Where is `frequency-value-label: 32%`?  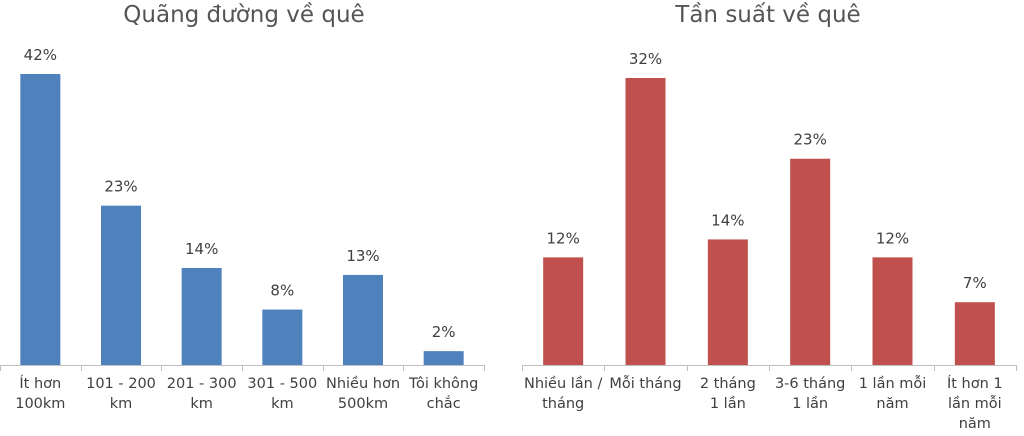
frequency-value-label: 32% is located at coordinates (645, 59).